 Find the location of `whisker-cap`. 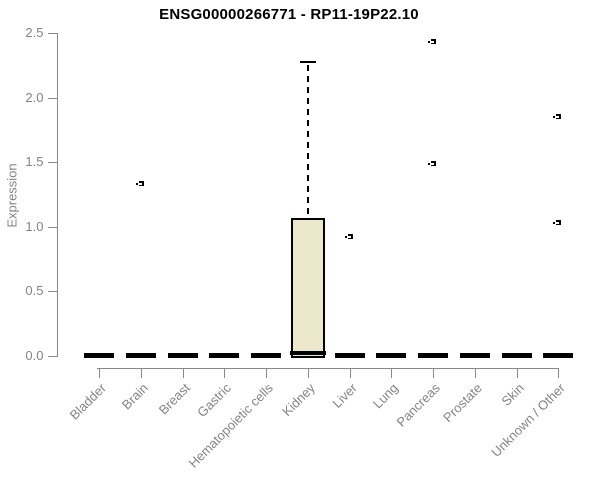

whisker-cap is located at coordinates (307, 62).